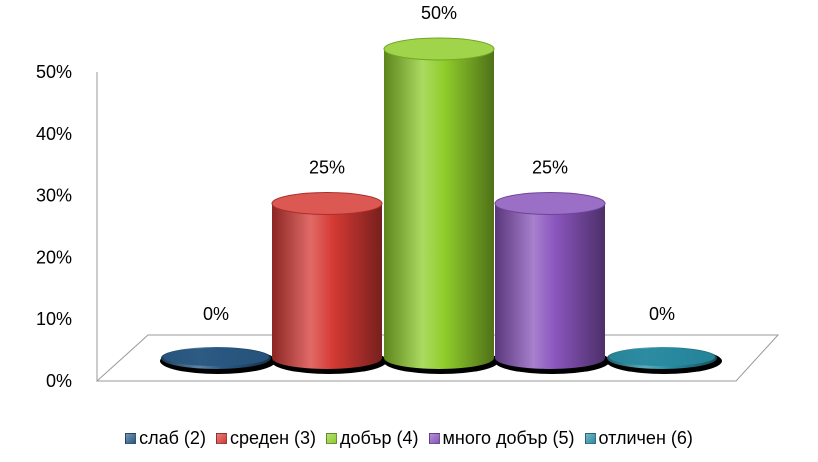 This screenshot has width=818, height=462. I want to click on legend-item: отличен (6), so click(638, 438).